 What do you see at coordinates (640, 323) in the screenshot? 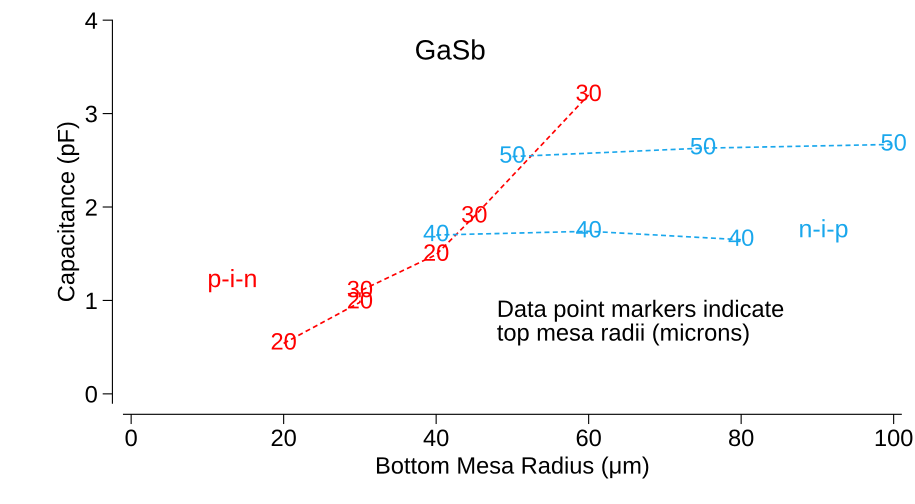
I see `annotation: Data point markers indicate top mesa radii (microns)` at bounding box center [640, 323].